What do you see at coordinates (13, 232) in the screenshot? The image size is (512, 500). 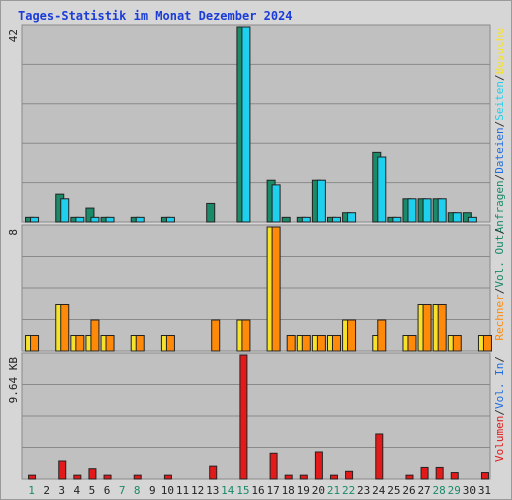 I see `y-max-label: 8` at bounding box center [13, 232].